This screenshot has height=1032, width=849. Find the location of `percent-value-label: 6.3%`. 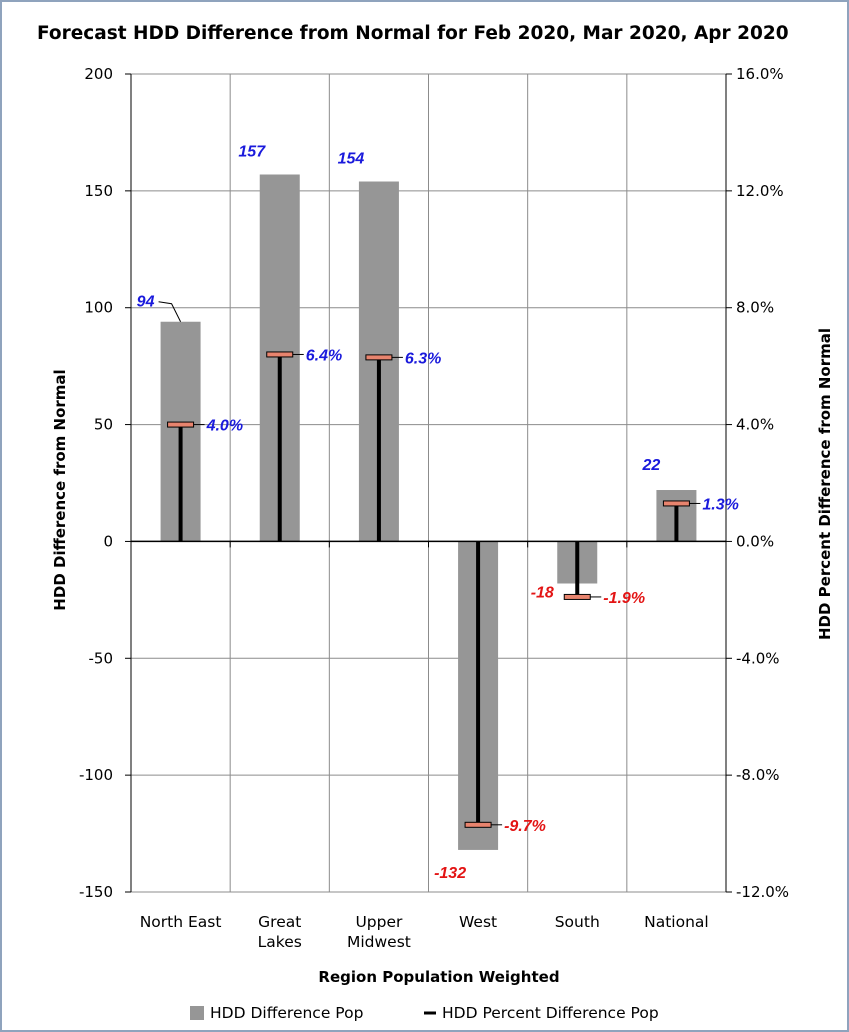

percent-value-label: 6.3% is located at coordinates (423, 358).